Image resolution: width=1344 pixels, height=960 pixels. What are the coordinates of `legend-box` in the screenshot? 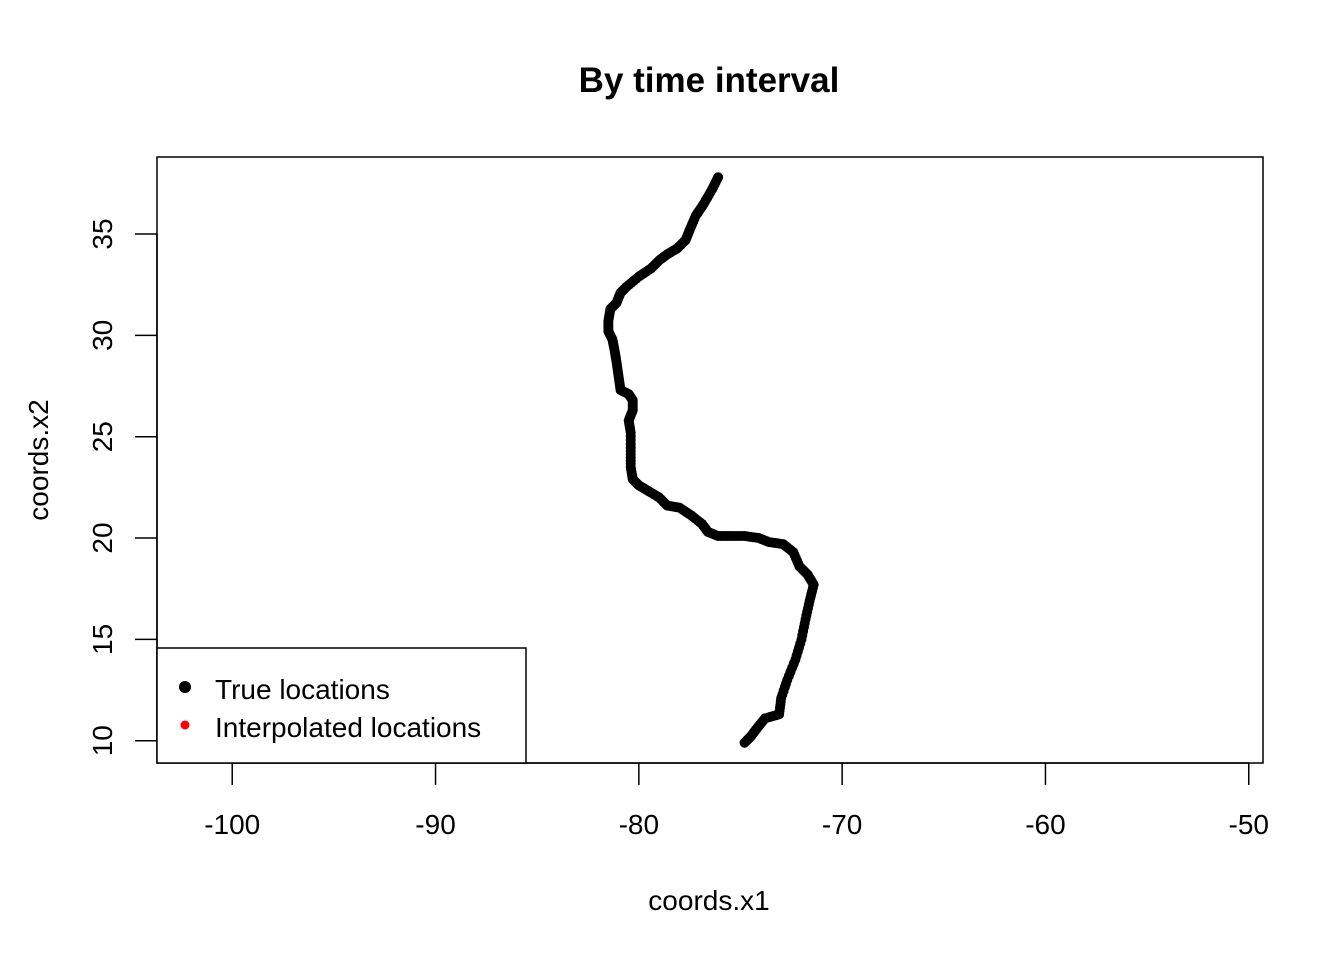 It's located at (341, 705).